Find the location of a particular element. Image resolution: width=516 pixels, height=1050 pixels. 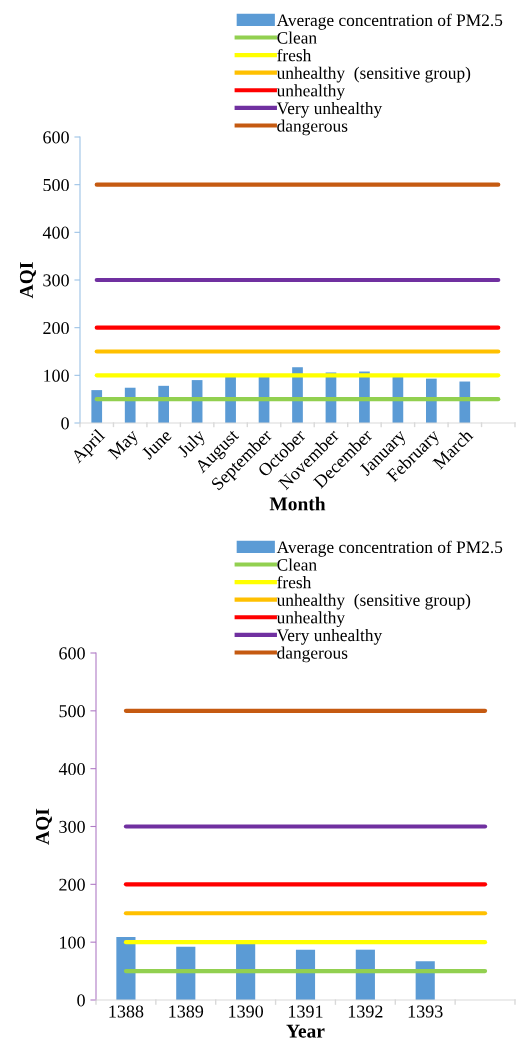

x-tick-label: 1391 is located at coordinates (306, 1011).